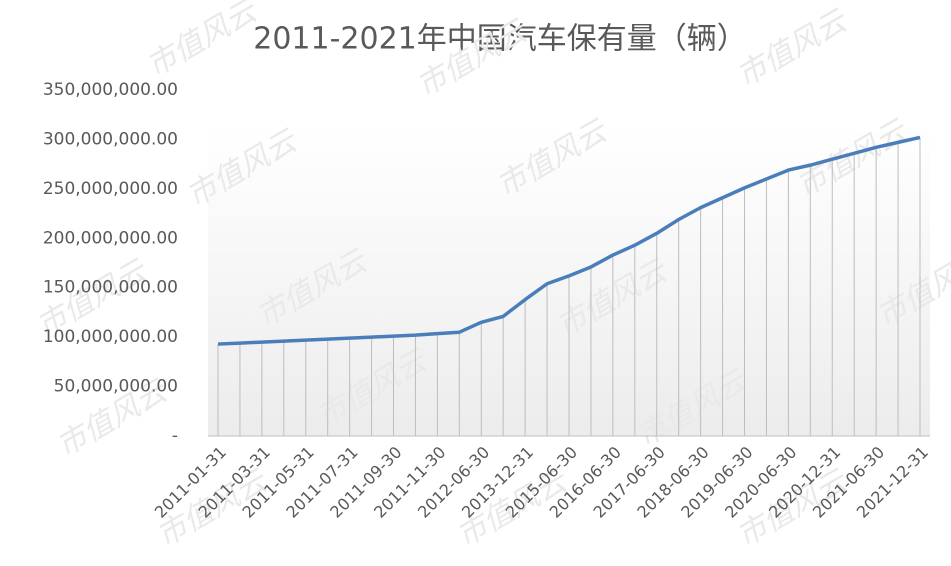 The image size is (951, 566). What do you see at coordinates (175, 436) in the screenshot?
I see `y-tick-label: -` at bounding box center [175, 436].